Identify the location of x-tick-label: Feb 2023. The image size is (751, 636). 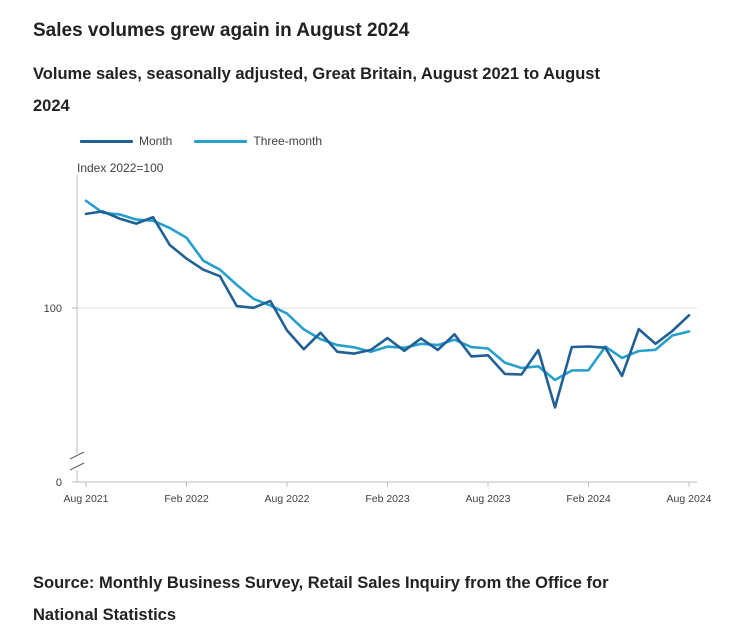
(387, 499).